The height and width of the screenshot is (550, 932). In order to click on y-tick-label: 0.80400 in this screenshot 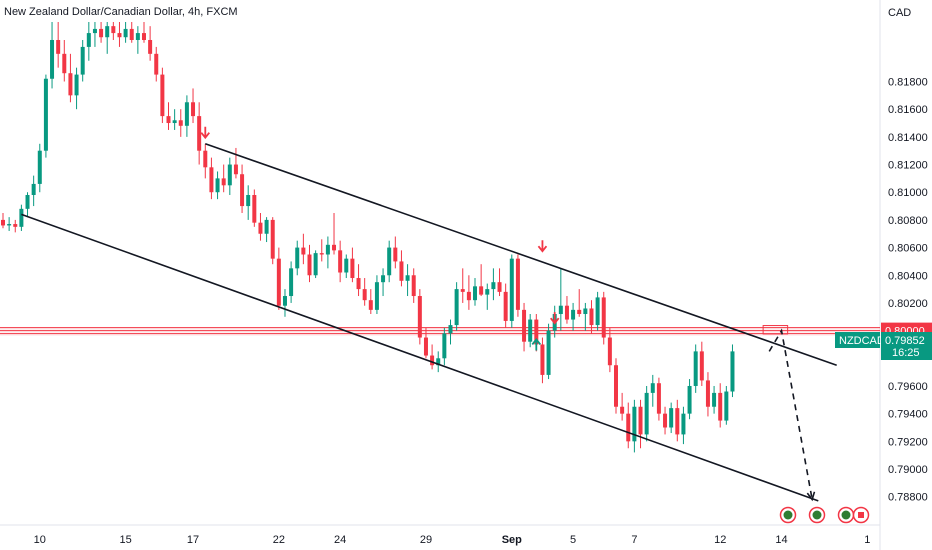, I will do `click(908, 276)`.